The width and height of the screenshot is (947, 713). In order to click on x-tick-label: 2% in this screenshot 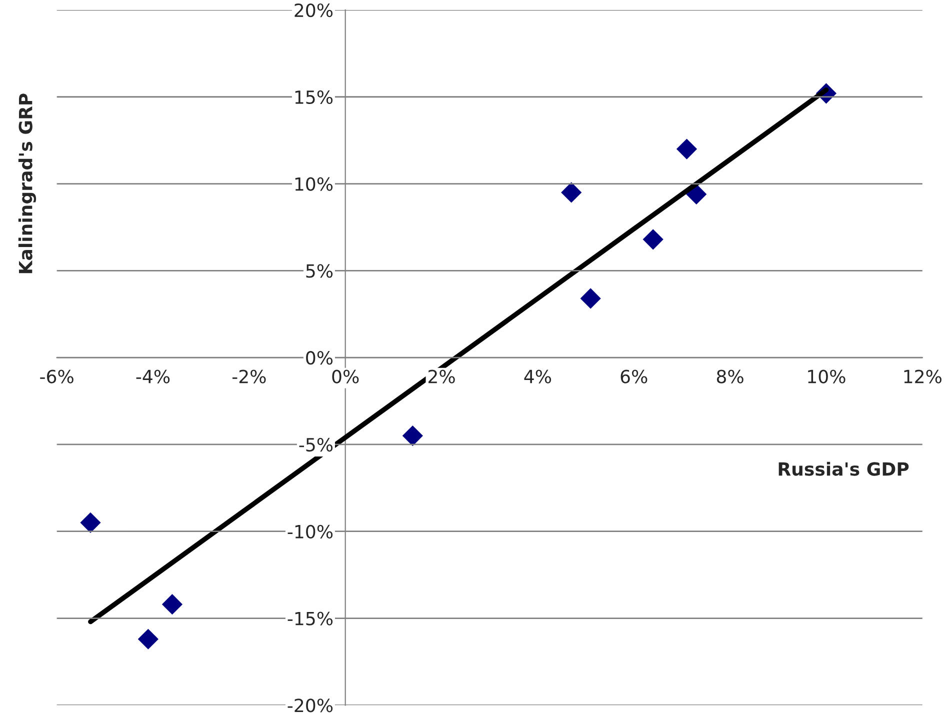, I will do `click(441, 377)`.